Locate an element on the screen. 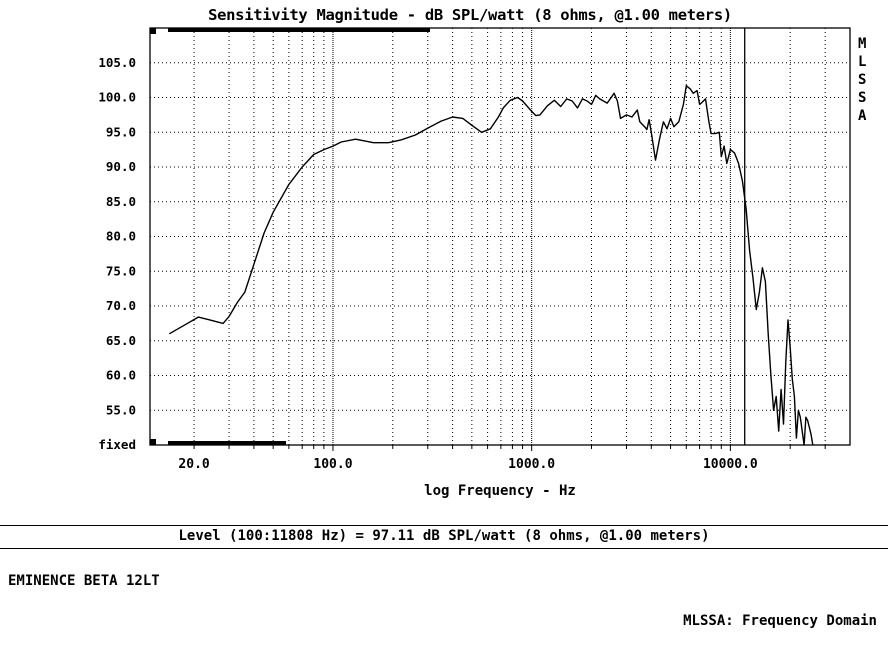 The image size is (895, 650). x-tick-label: 100.0 is located at coordinates (332, 464).